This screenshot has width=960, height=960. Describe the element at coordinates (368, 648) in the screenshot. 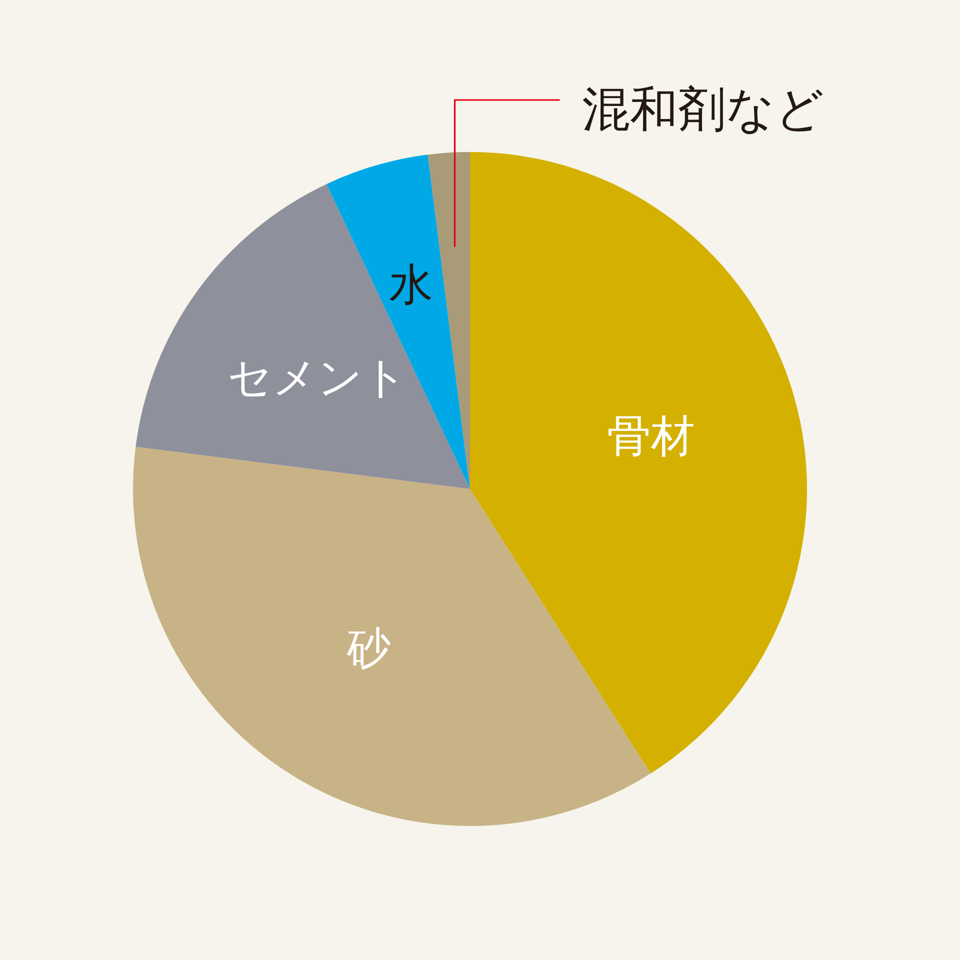

I see `slice-label: 砂` at that location.